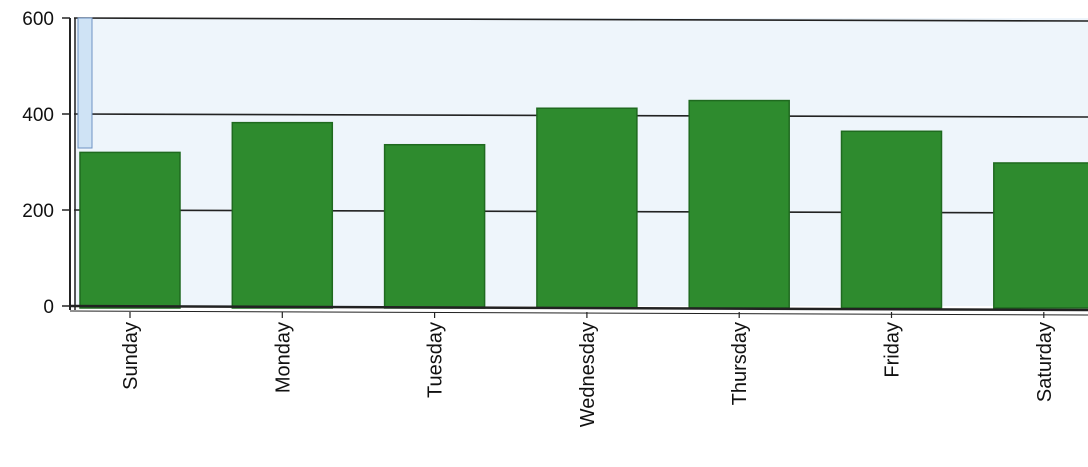  What do you see at coordinates (578, 308) in the screenshot?
I see `x-axis-line` at bounding box center [578, 308].